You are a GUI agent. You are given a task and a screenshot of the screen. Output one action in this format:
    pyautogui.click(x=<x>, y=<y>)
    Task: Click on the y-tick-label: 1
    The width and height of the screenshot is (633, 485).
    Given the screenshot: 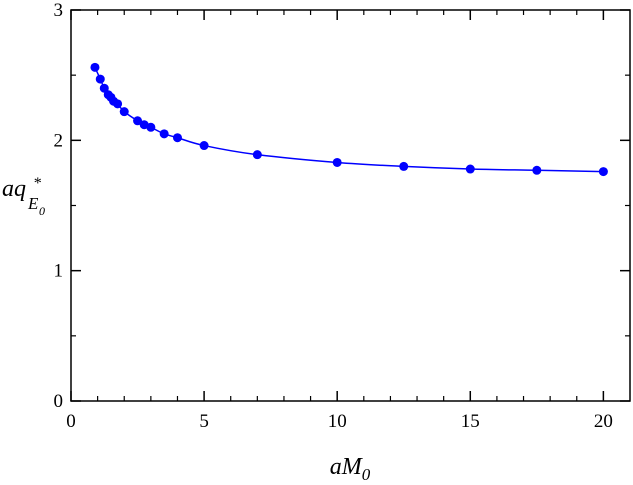 What is the action you would take?
    pyautogui.click(x=59, y=271)
    